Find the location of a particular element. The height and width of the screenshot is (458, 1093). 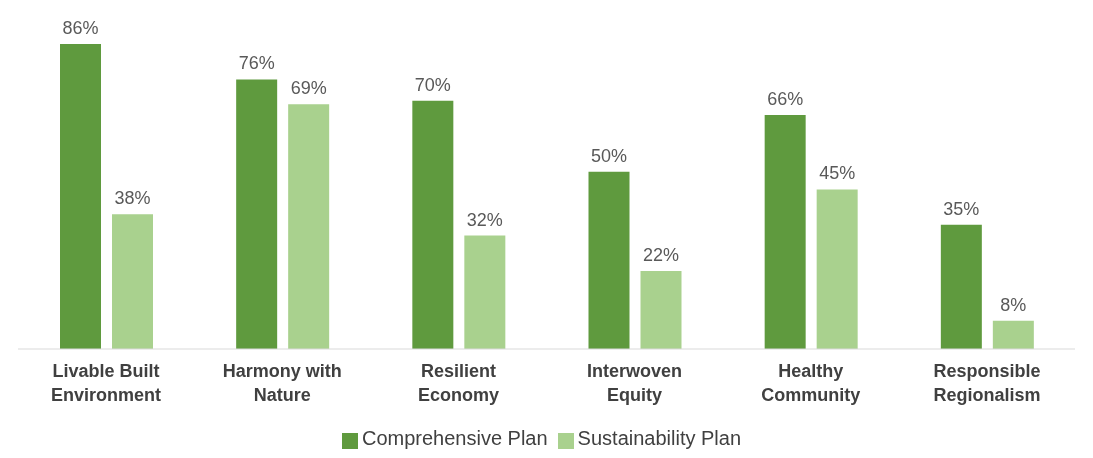

data-label: 8% is located at coordinates (1013, 304).